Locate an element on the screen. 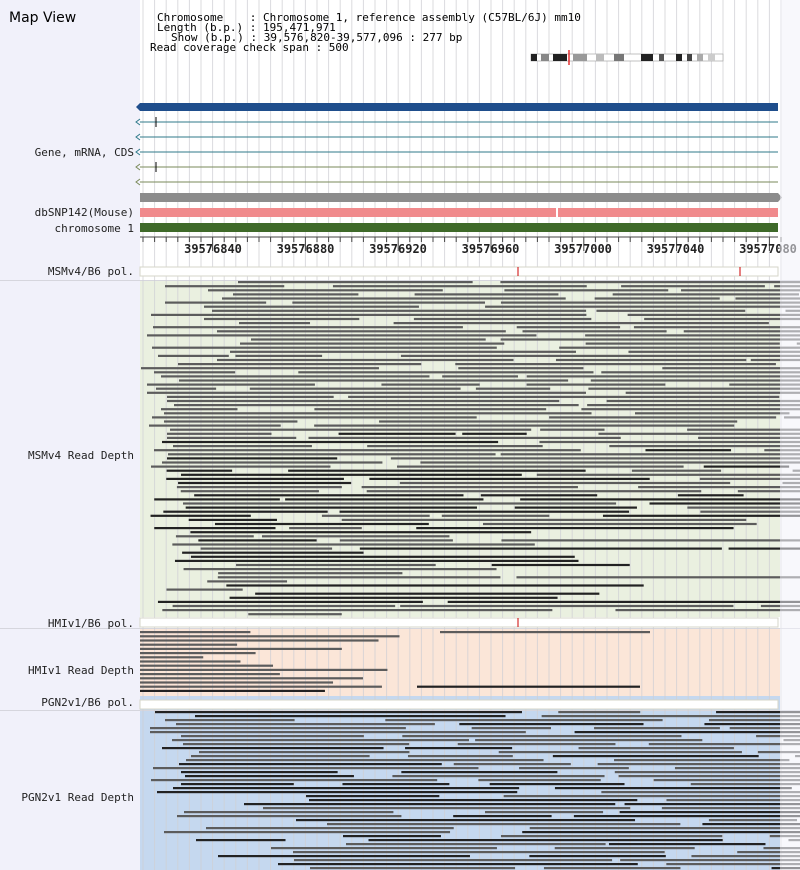 The width and height of the screenshot is (800, 870). right-margin-strip is located at coordinates (790, 435).